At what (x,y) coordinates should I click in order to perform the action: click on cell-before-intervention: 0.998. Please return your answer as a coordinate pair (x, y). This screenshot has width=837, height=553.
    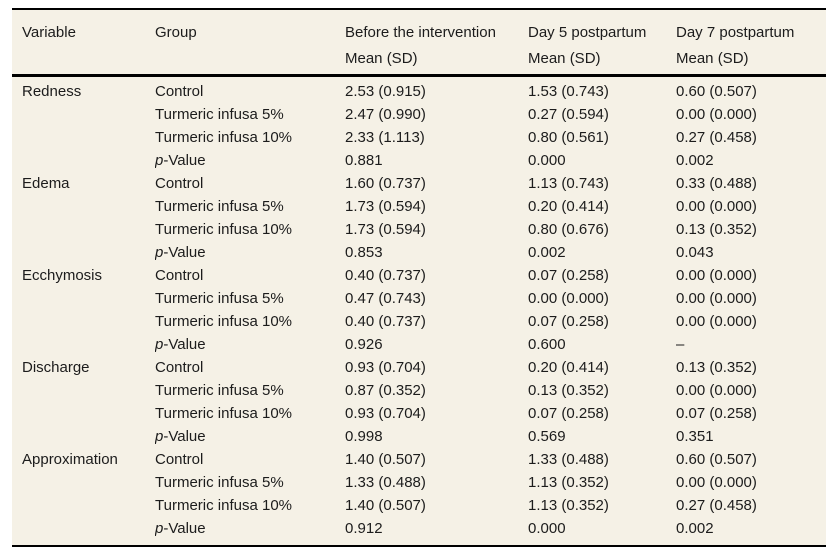
    Looking at the image, I should click on (364, 436).